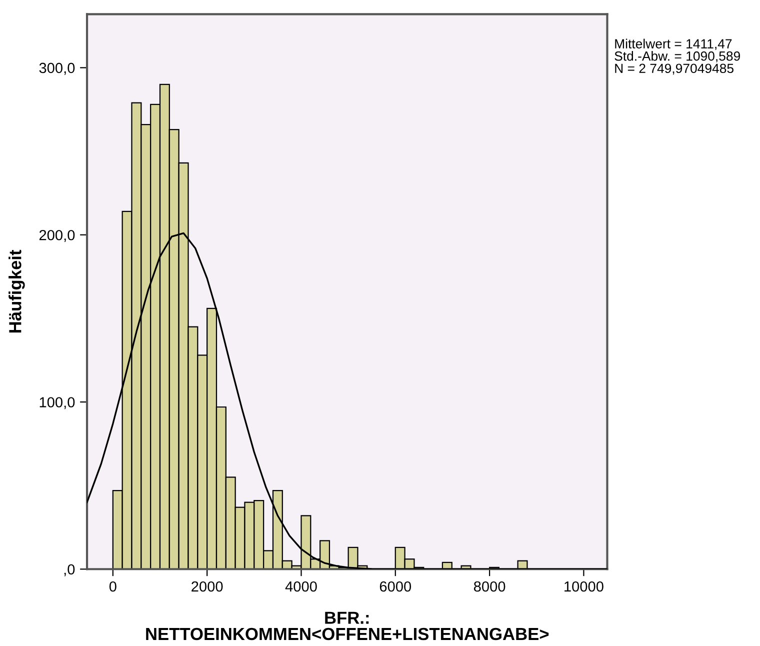 This screenshot has height=646, width=760. What do you see at coordinates (301, 586) in the screenshot?
I see `x-tick-label: 4000` at bounding box center [301, 586].